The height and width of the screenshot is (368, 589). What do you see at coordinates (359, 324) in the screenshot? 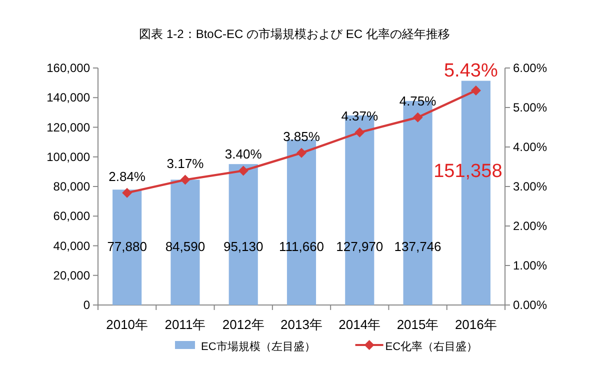
I see `x-tick-label: 2014年` at bounding box center [359, 324].